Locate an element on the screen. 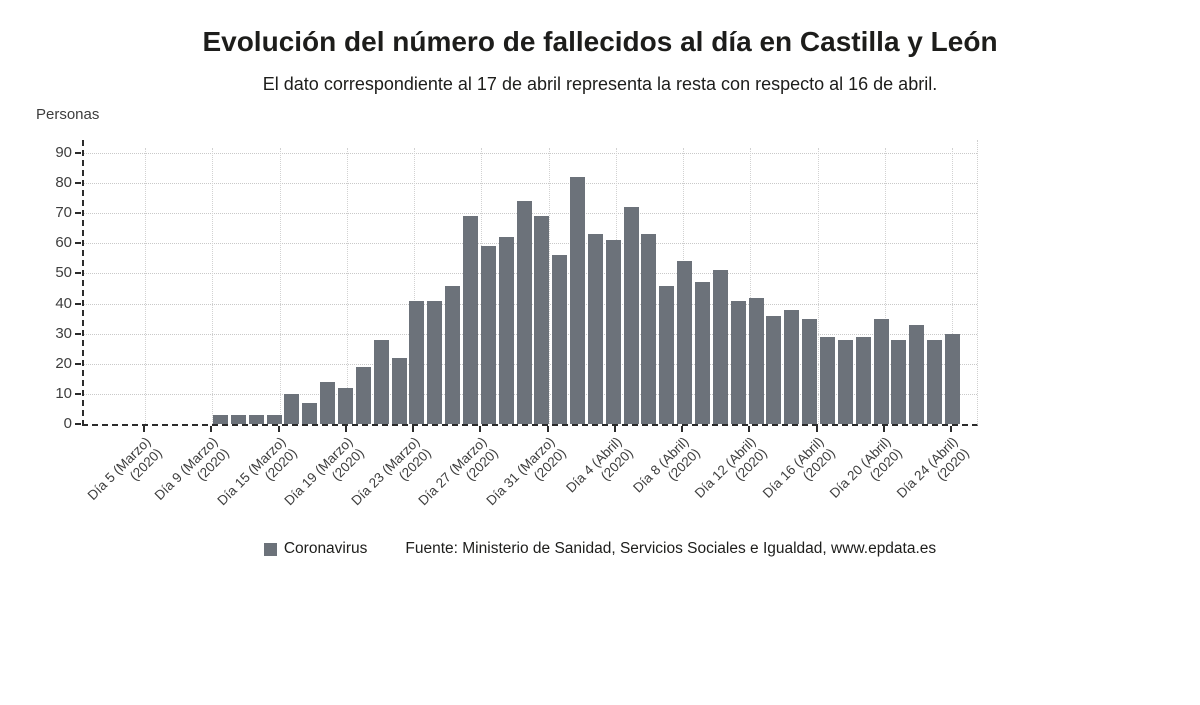  y-tick-label: 80 is located at coordinates (63, 183).